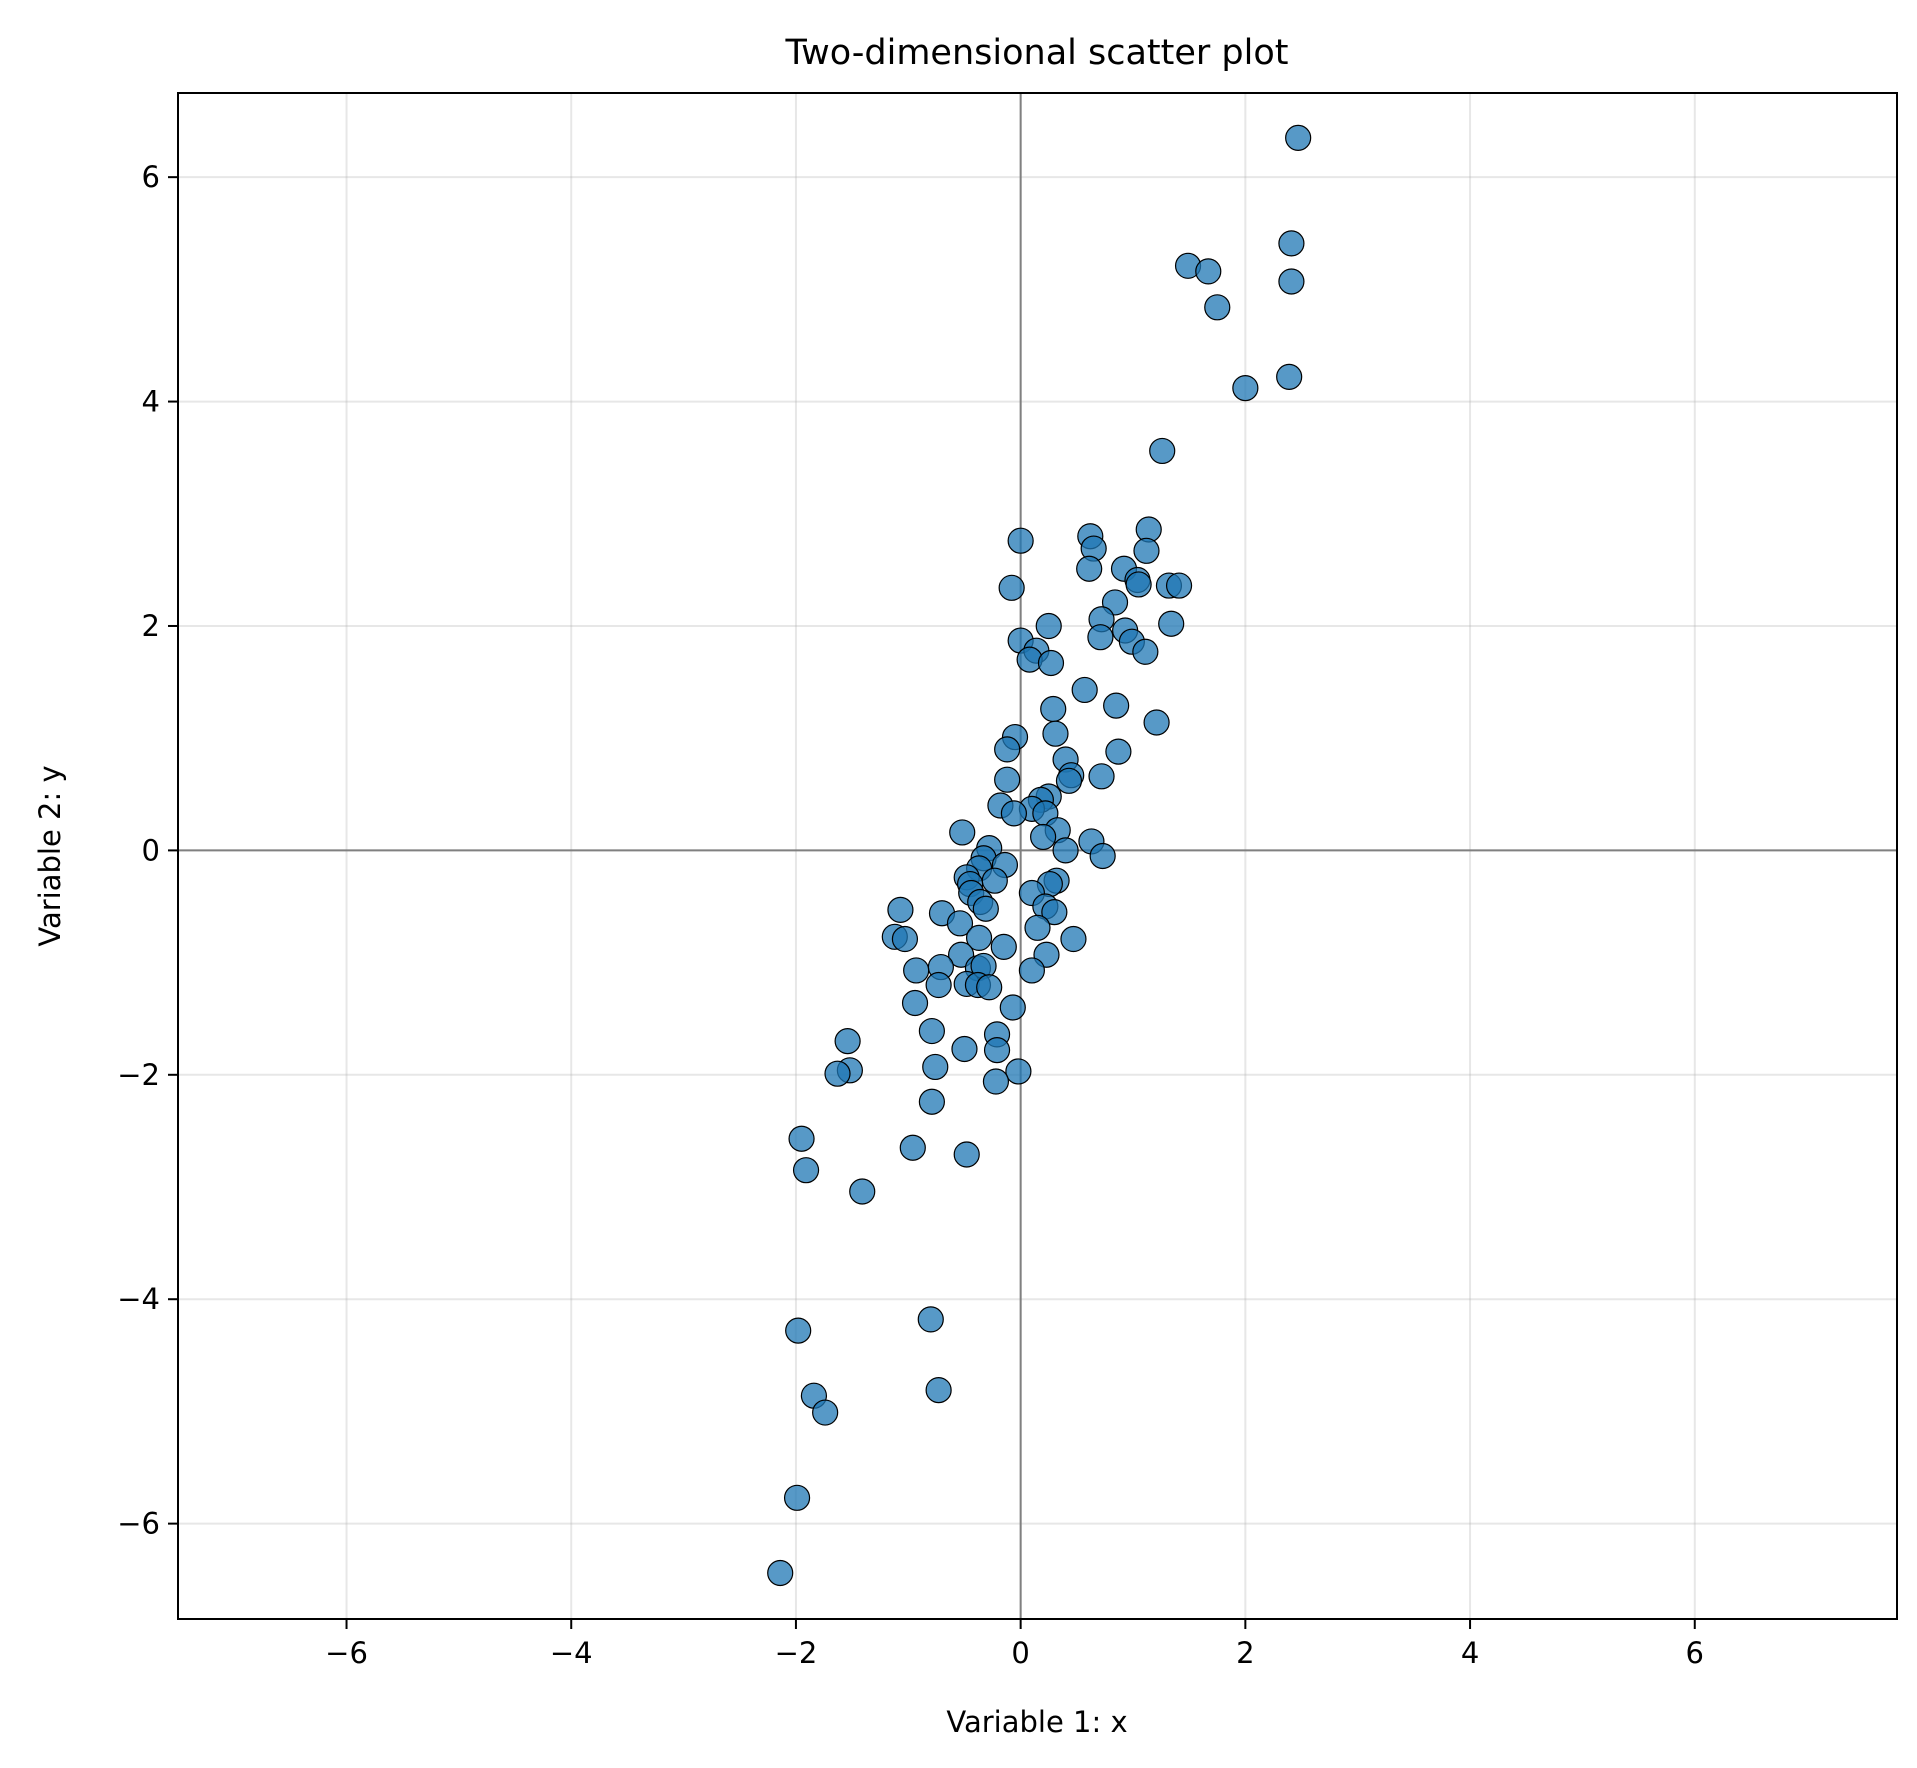  Describe the element at coordinates (138, 1075) in the screenshot. I see `y-tick-label: −2` at that location.